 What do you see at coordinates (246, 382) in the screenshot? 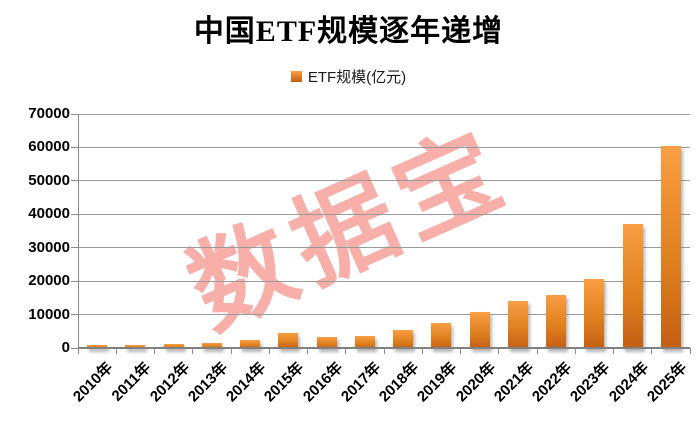
I see `x-tick-label: 2014年` at bounding box center [246, 382].